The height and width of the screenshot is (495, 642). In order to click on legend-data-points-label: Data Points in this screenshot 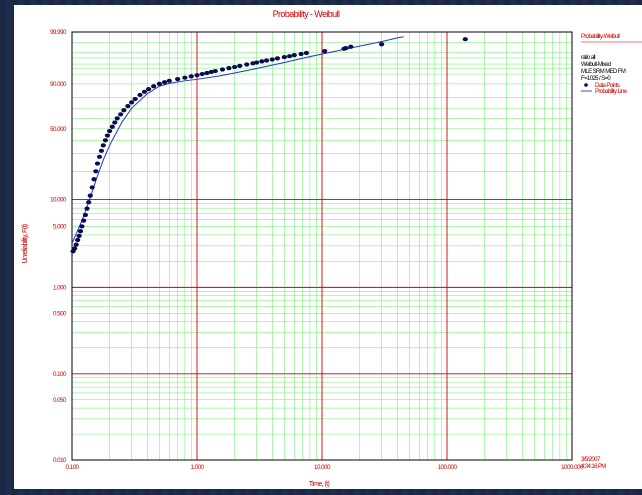, I will do `click(607, 86)`.